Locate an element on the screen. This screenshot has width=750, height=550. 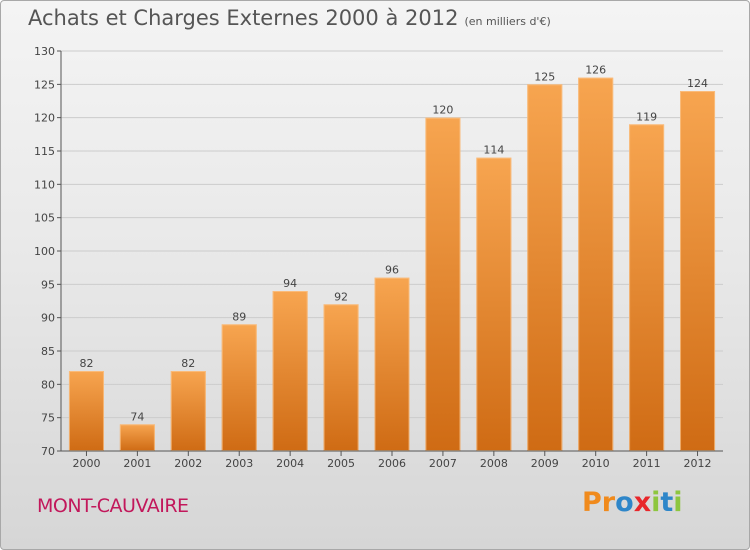
x-tick-label: 2005 is located at coordinates (341, 463).